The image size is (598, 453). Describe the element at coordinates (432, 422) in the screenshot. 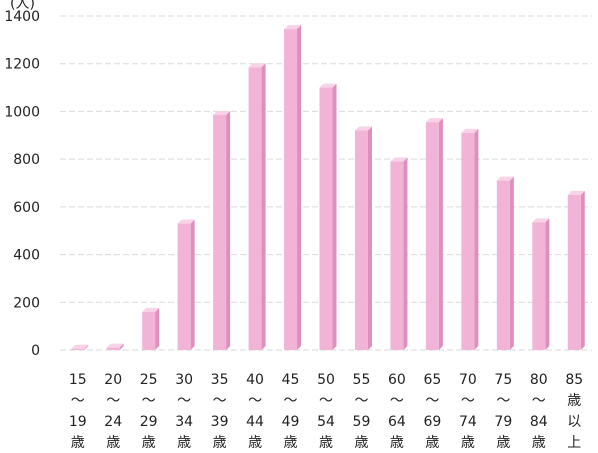

I see `x-tick-label: 69` at that location.